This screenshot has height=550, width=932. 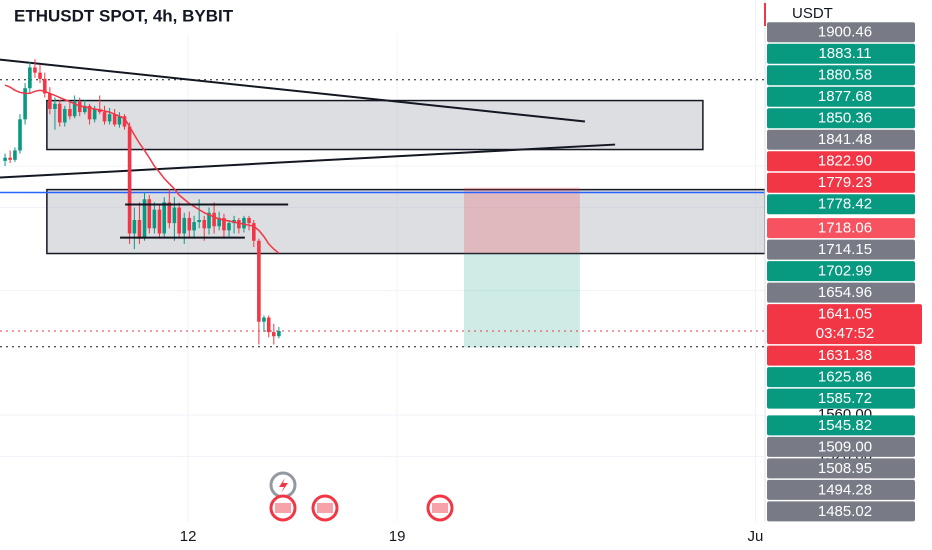 I want to click on price-tag-label: 1508.95, so click(x=845, y=468).